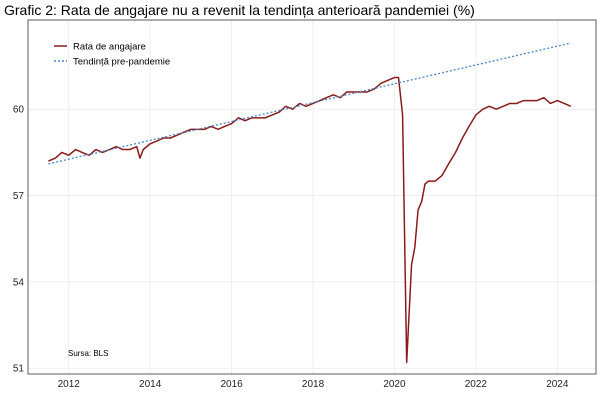 This screenshot has width=600, height=402. What do you see at coordinates (557, 384) in the screenshot?
I see `x-tick-label-2024: 2024` at bounding box center [557, 384].